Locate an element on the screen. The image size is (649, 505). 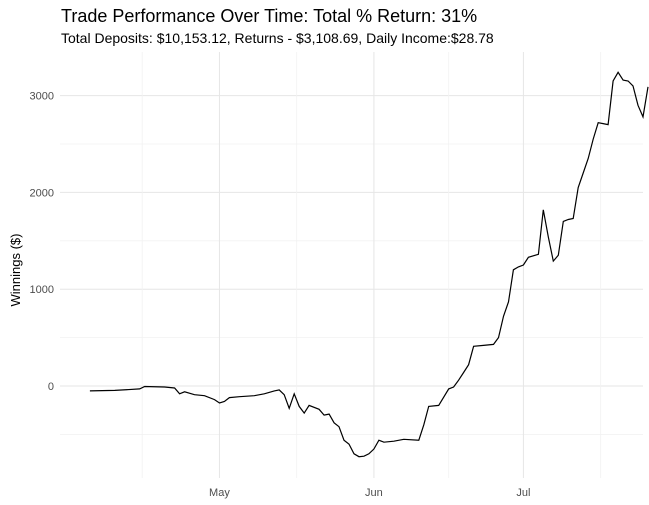
y-tick-label: 2000 is located at coordinates (42, 193).